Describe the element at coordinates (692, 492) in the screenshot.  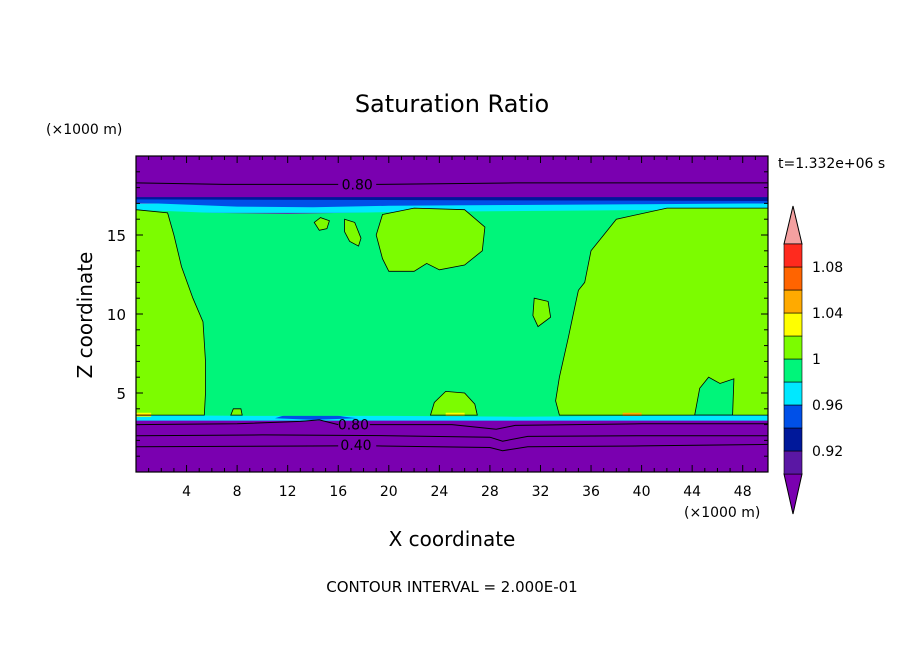
I see `x-tick-label-44: 44` at that location.